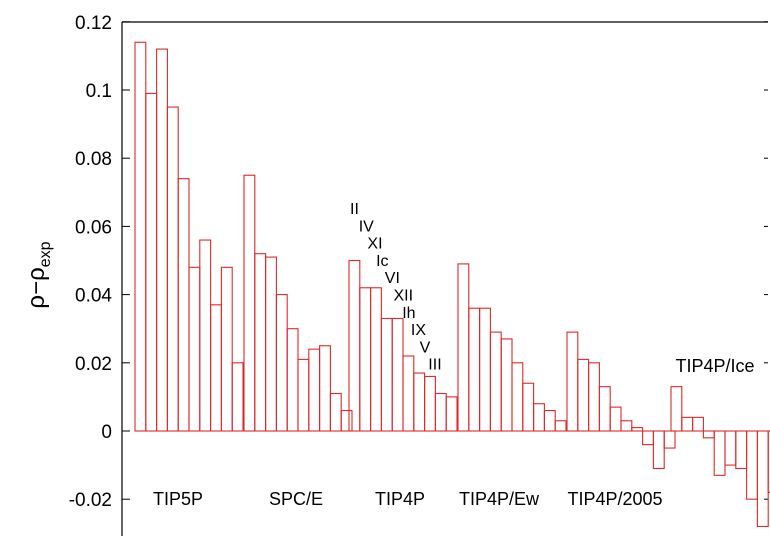  I want to click on y-axis-title: ρ−ρexp, so click(38, 274).